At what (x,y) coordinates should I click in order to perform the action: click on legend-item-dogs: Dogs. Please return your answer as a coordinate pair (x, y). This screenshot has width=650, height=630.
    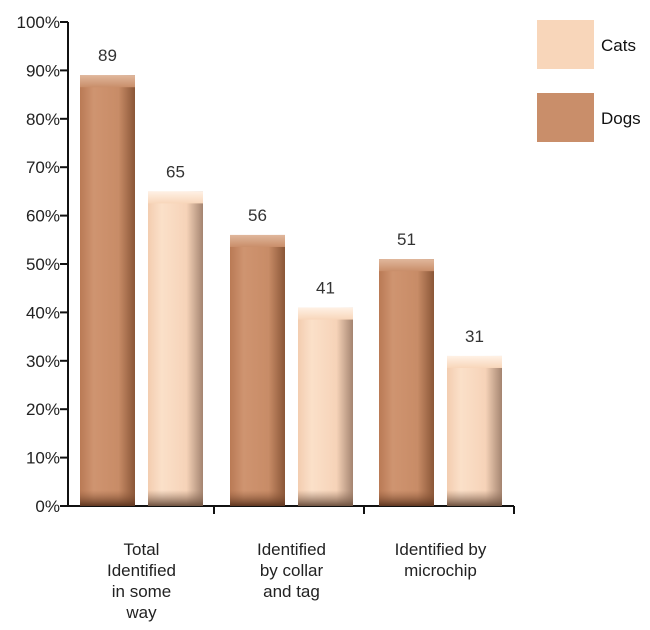
    Looking at the image, I should click on (589, 117).